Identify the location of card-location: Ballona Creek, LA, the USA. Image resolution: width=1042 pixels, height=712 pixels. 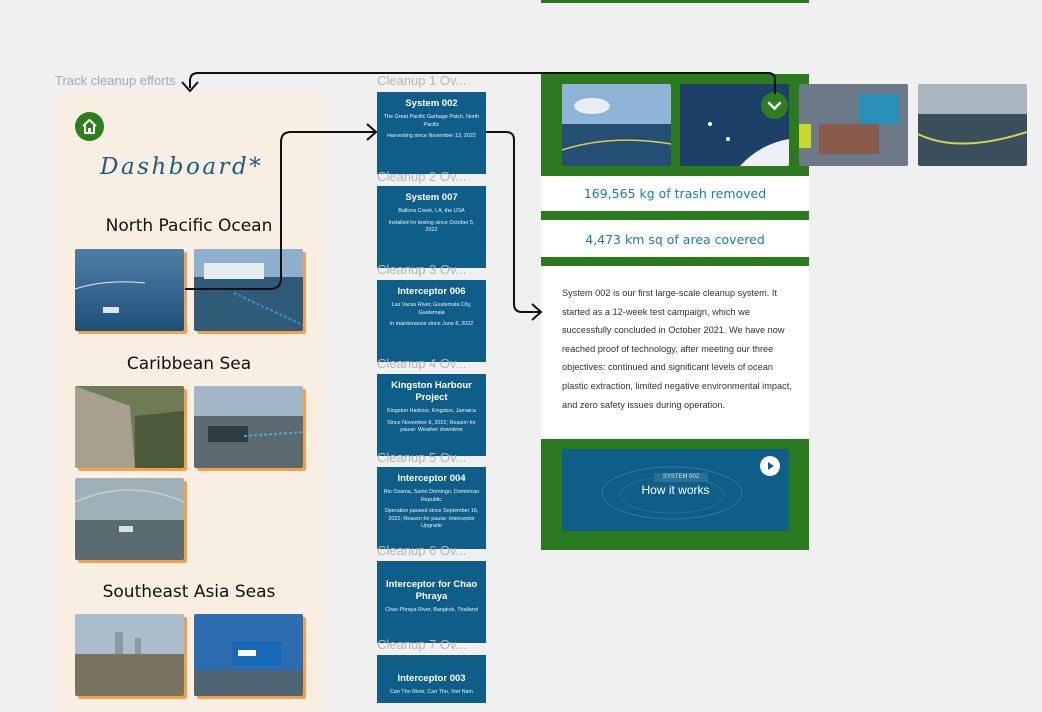
(431, 211).